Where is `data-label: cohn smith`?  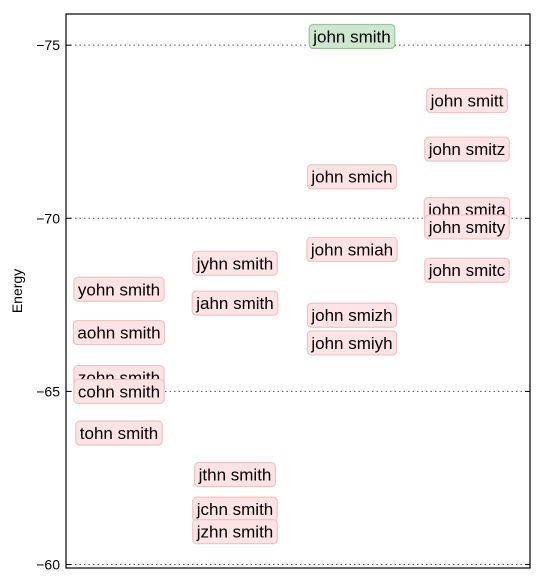 data-label: cohn smith is located at coordinates (119, 391).